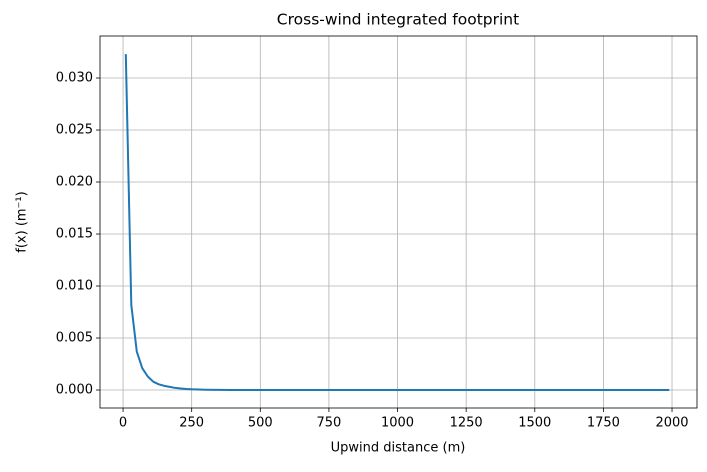 The height and width of the screenshot is (472, 707). I want to click on x-tick-label: 250, so click(191, 423).